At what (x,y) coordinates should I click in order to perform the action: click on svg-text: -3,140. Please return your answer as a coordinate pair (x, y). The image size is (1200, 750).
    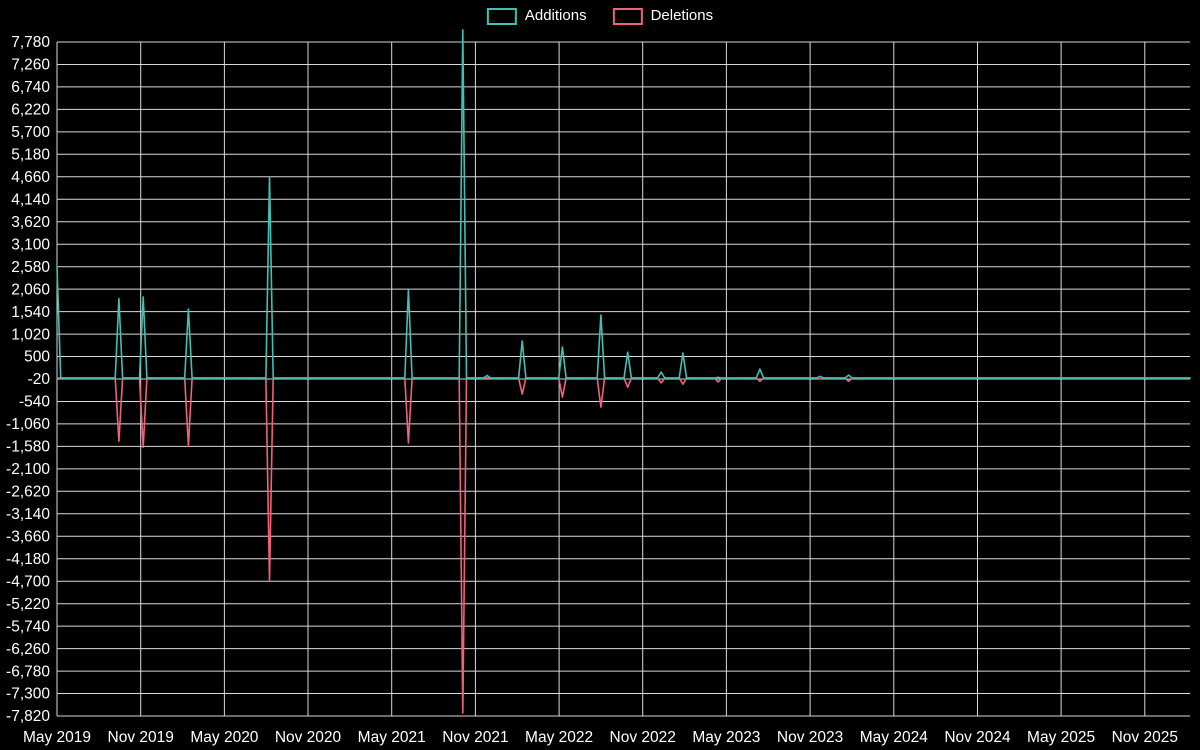
    Looking at the image, I should click on (28, 514).